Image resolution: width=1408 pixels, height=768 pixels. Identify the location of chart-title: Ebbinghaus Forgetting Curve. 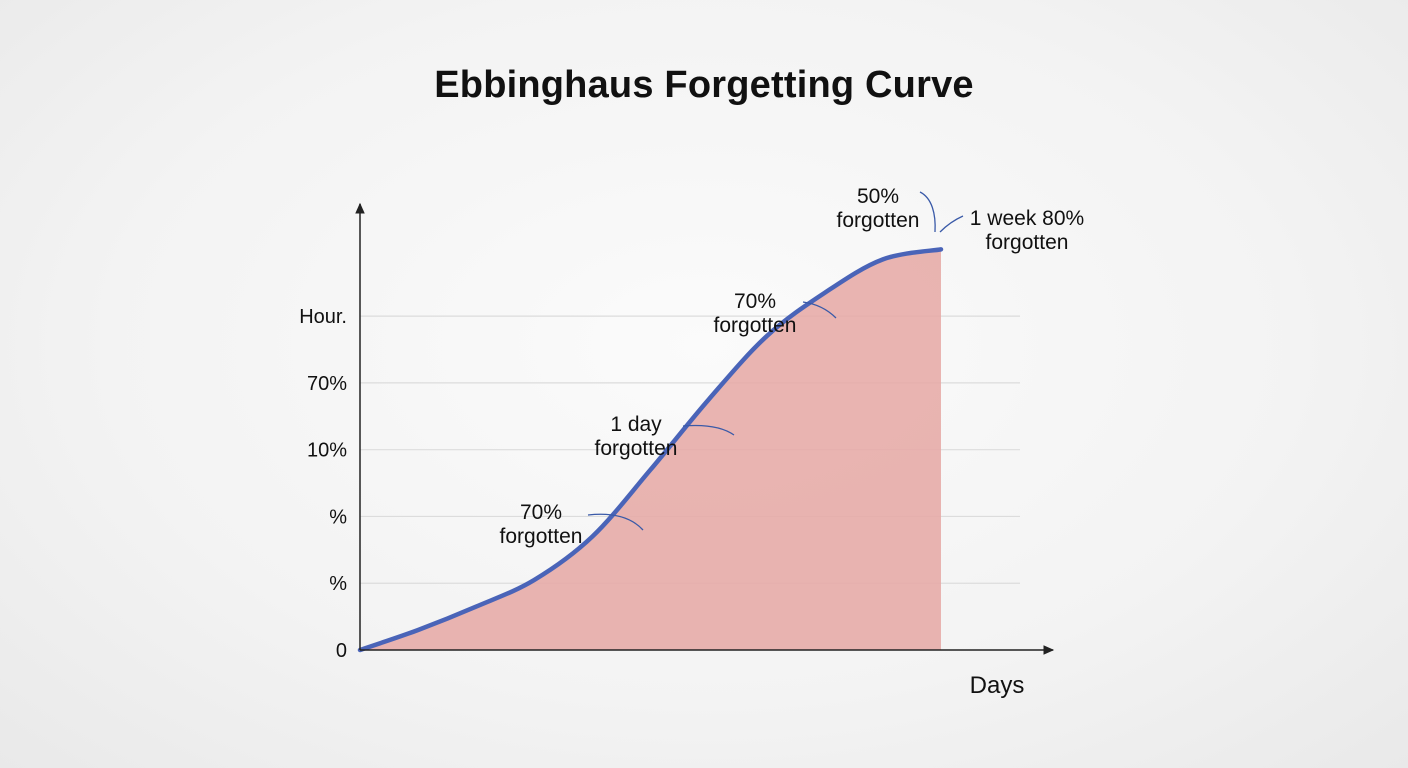
(704, 85).